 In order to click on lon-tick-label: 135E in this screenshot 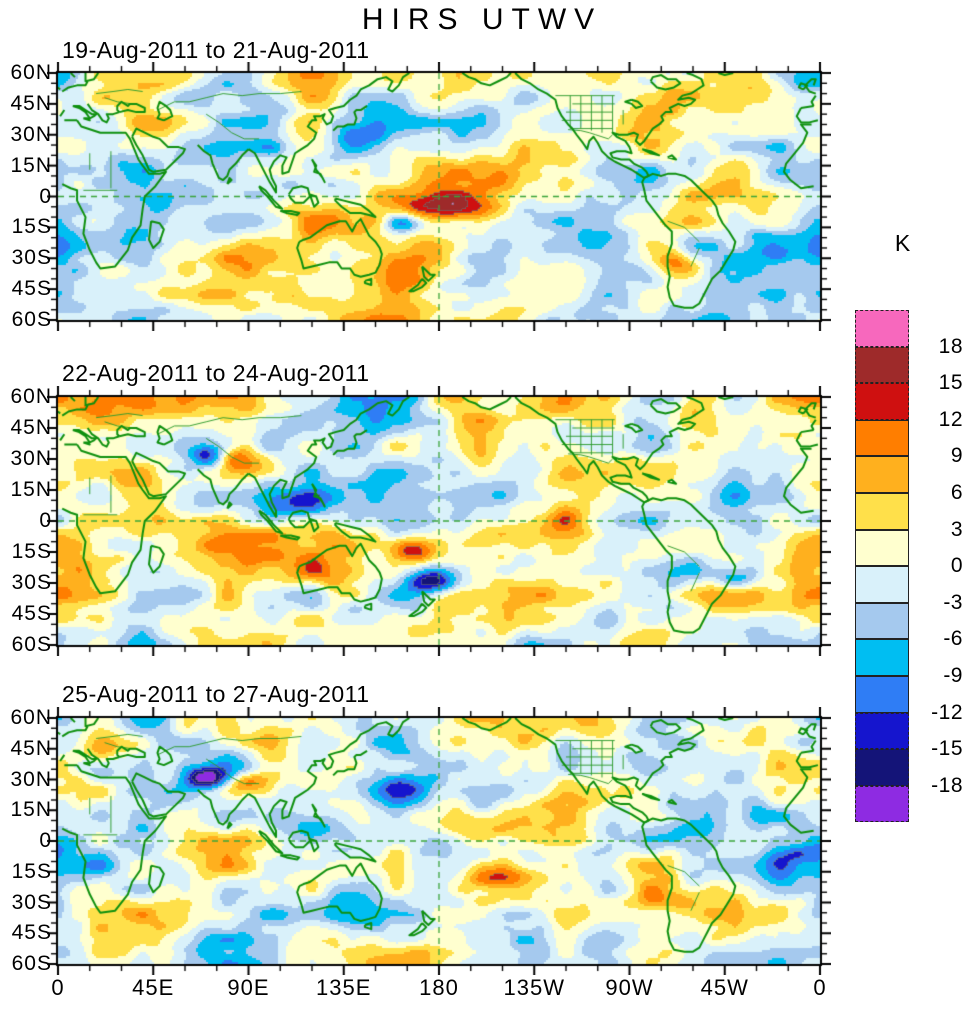, I will do `click(344, 987)`.